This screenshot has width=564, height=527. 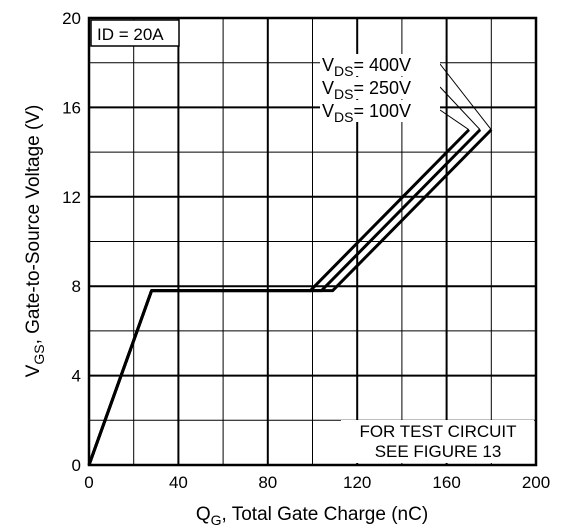 I want to click on test-circuit-line2: SEE FIGURE 13, so click(x=438, y=451).